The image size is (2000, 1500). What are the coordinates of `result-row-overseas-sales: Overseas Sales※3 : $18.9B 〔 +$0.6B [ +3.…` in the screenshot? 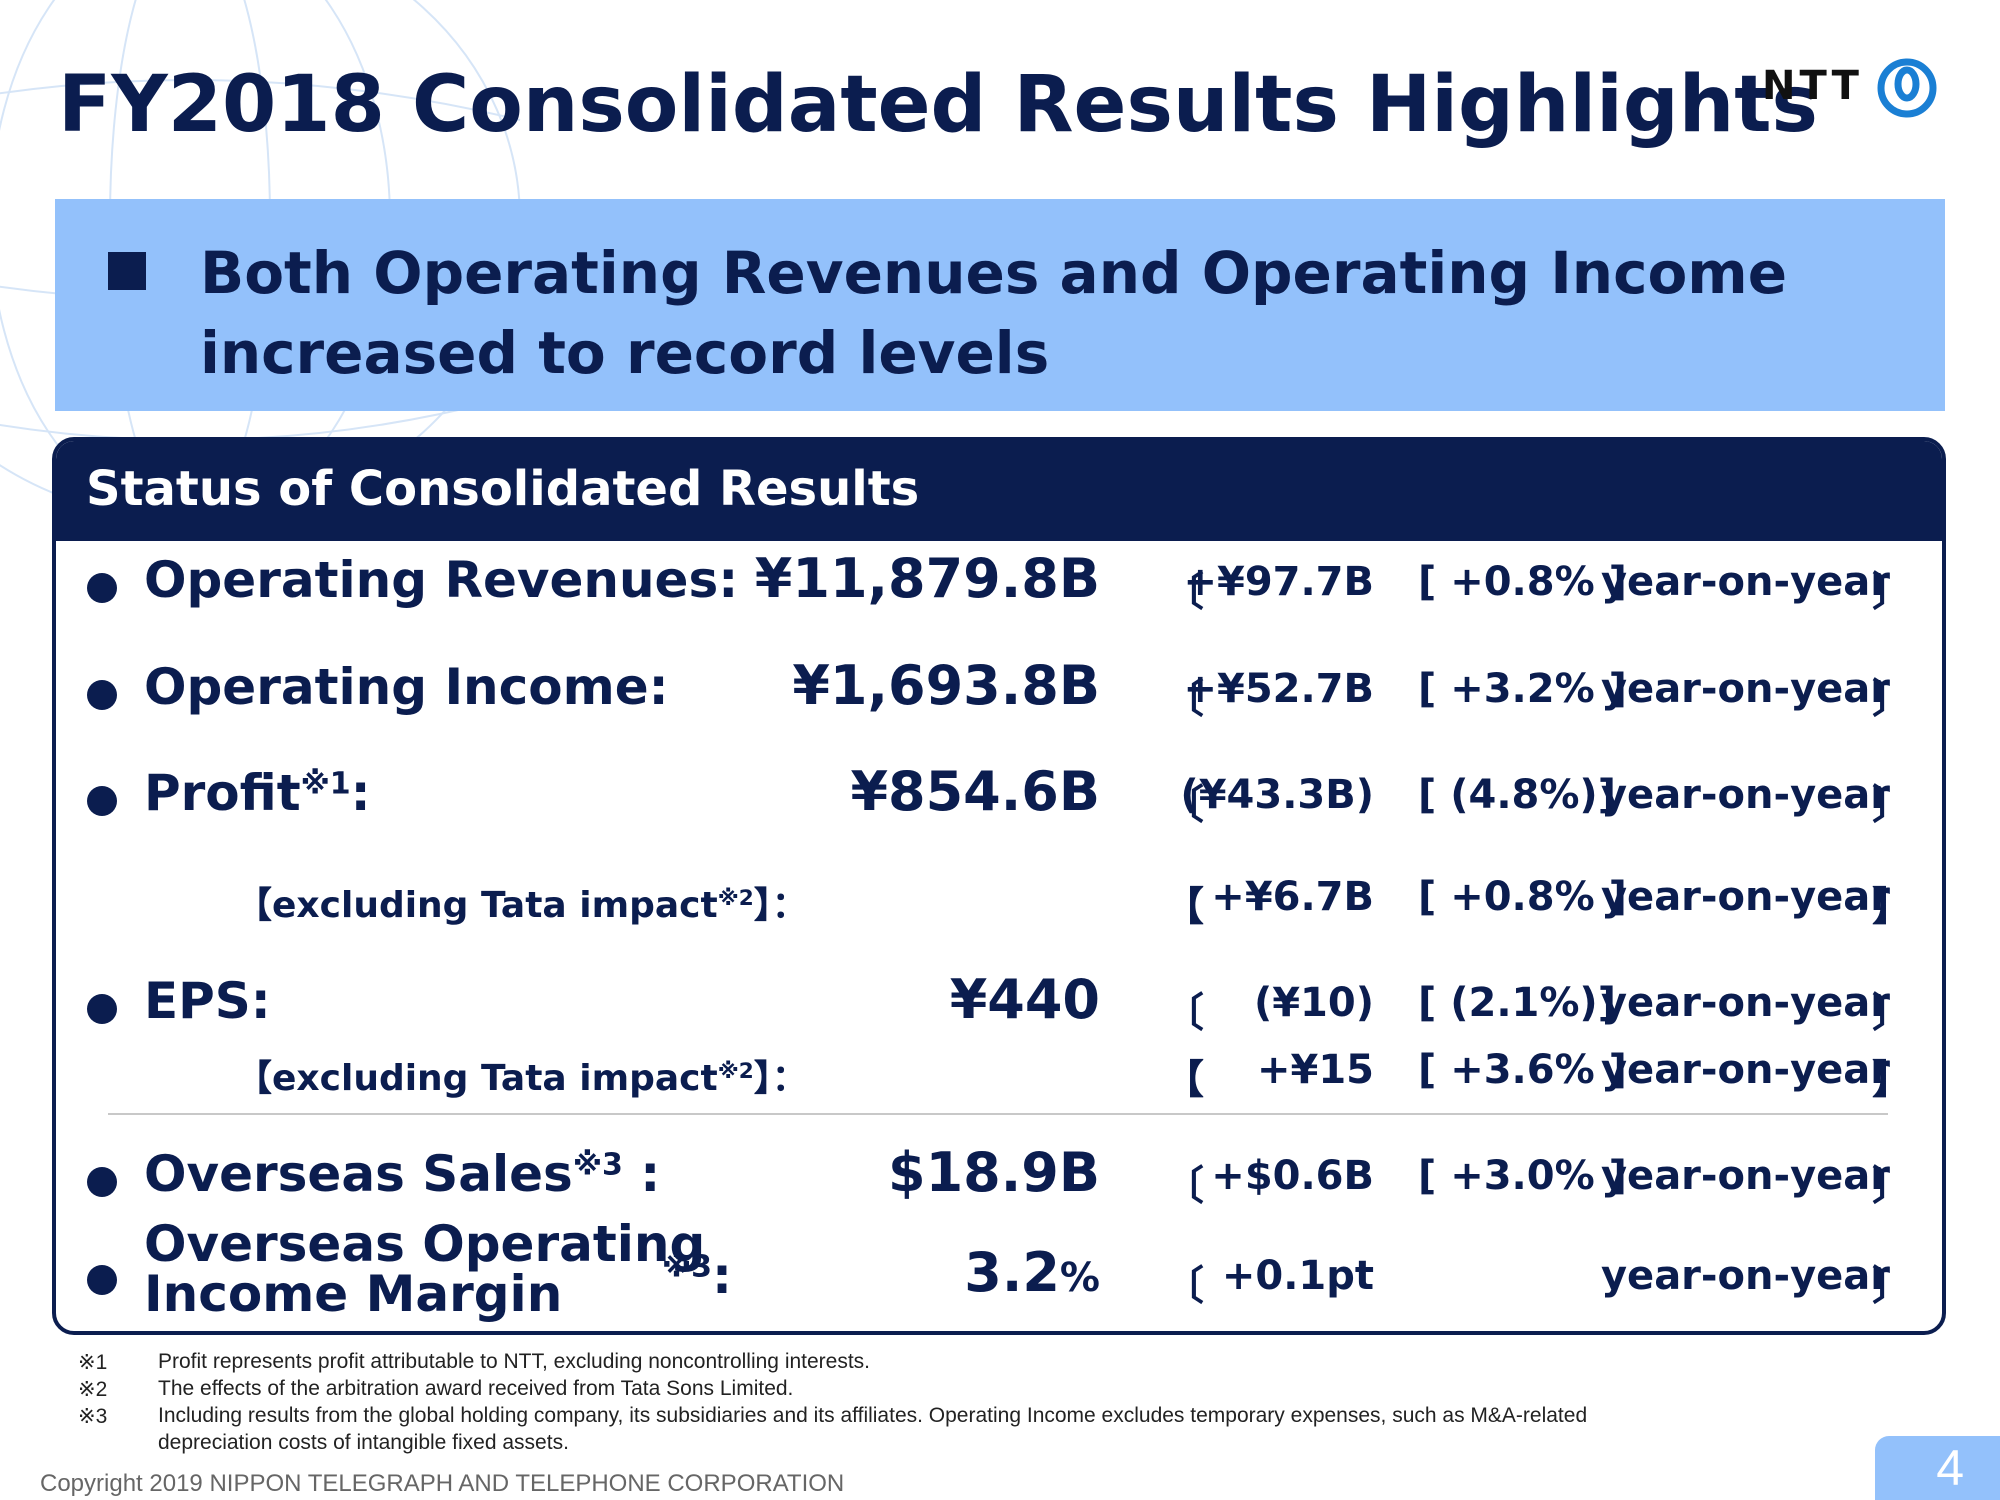 It's located at (999, 1178).